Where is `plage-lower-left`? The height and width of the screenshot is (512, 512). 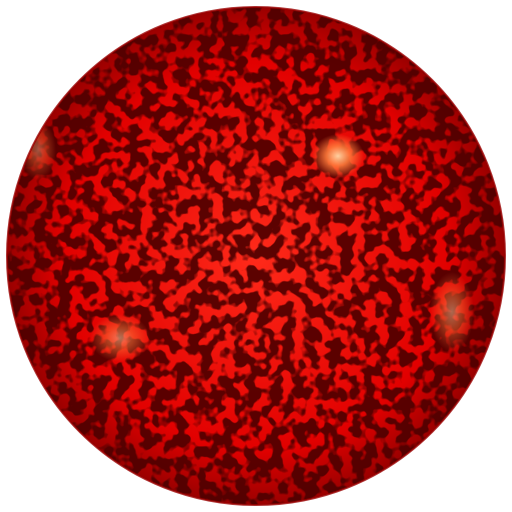
plage-lower-left is located at coordinates (120, 338).